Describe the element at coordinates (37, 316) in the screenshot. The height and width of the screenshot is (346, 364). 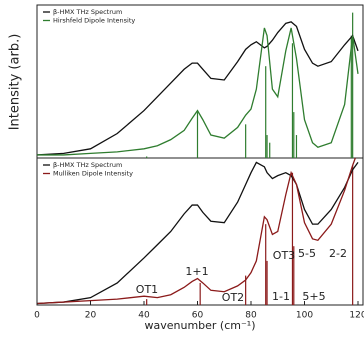
I see `x-tick-label: 0` at that location.